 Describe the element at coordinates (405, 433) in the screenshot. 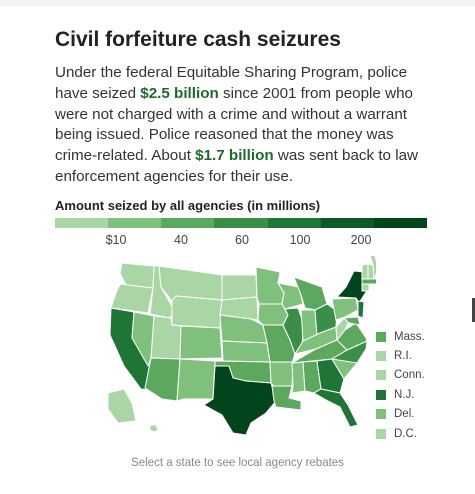

I see `small-state-label: D.C.` at that location.